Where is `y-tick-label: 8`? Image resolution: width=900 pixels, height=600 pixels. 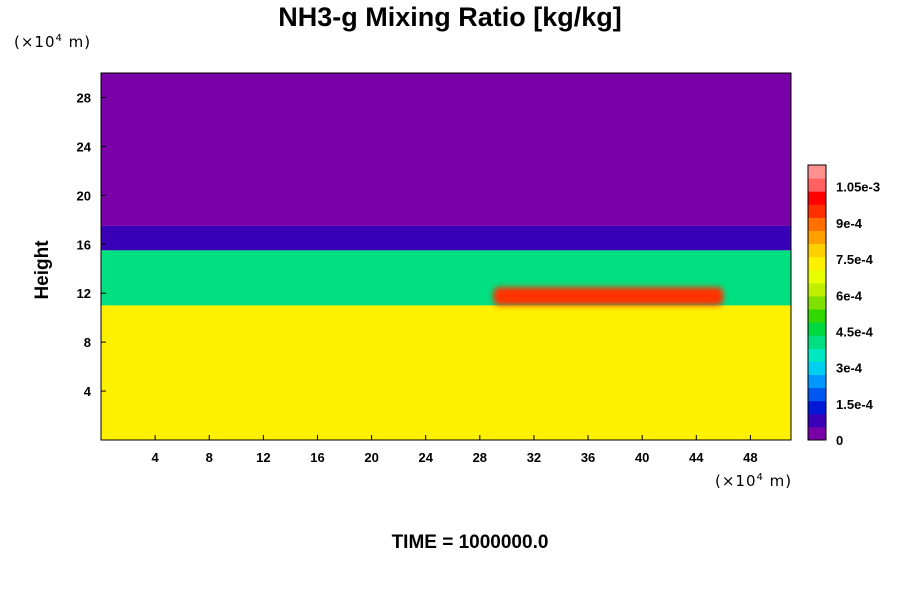 y-tick-label: 8 is located at coordinates (87, 342).